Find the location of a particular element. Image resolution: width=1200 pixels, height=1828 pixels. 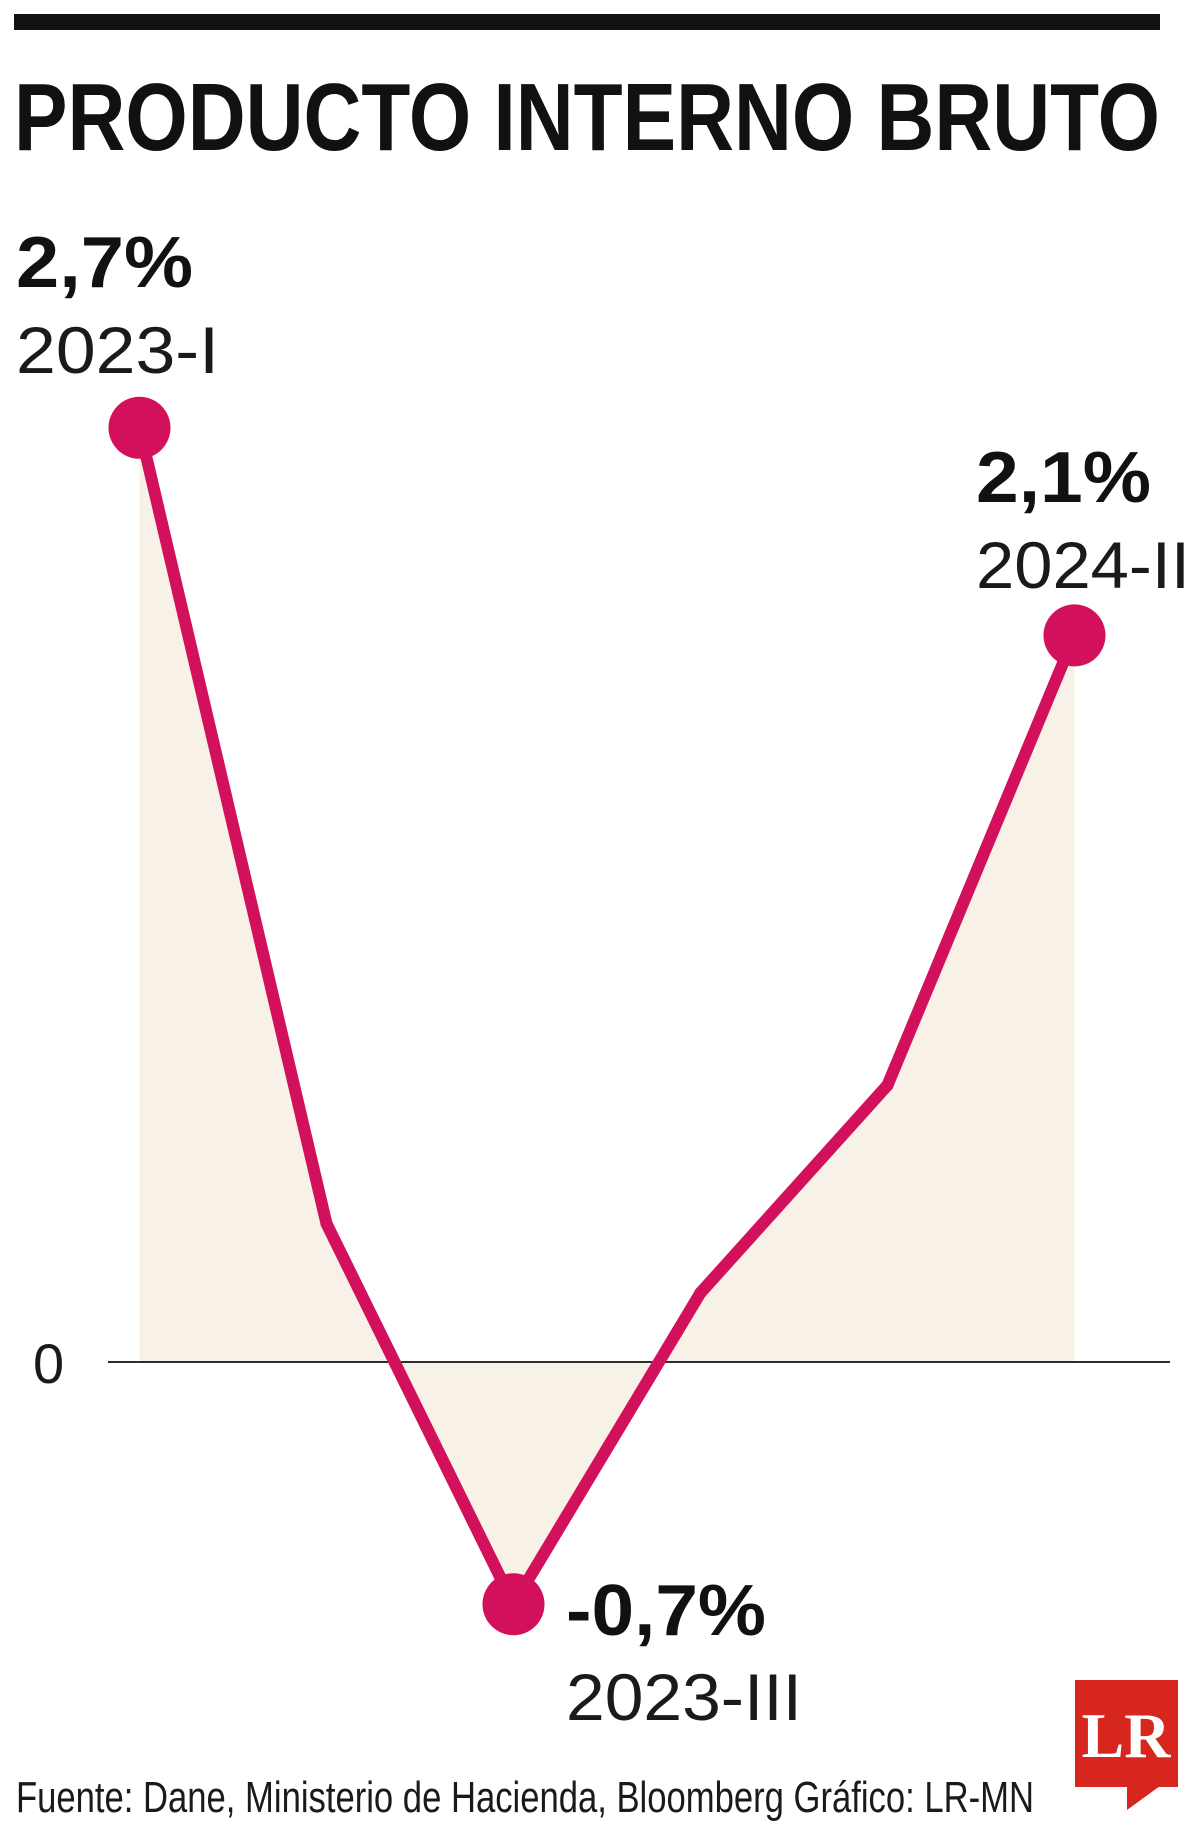

chart-title: PRODUCTO INTERNO BRUTO is located at coordinates (587, 117).